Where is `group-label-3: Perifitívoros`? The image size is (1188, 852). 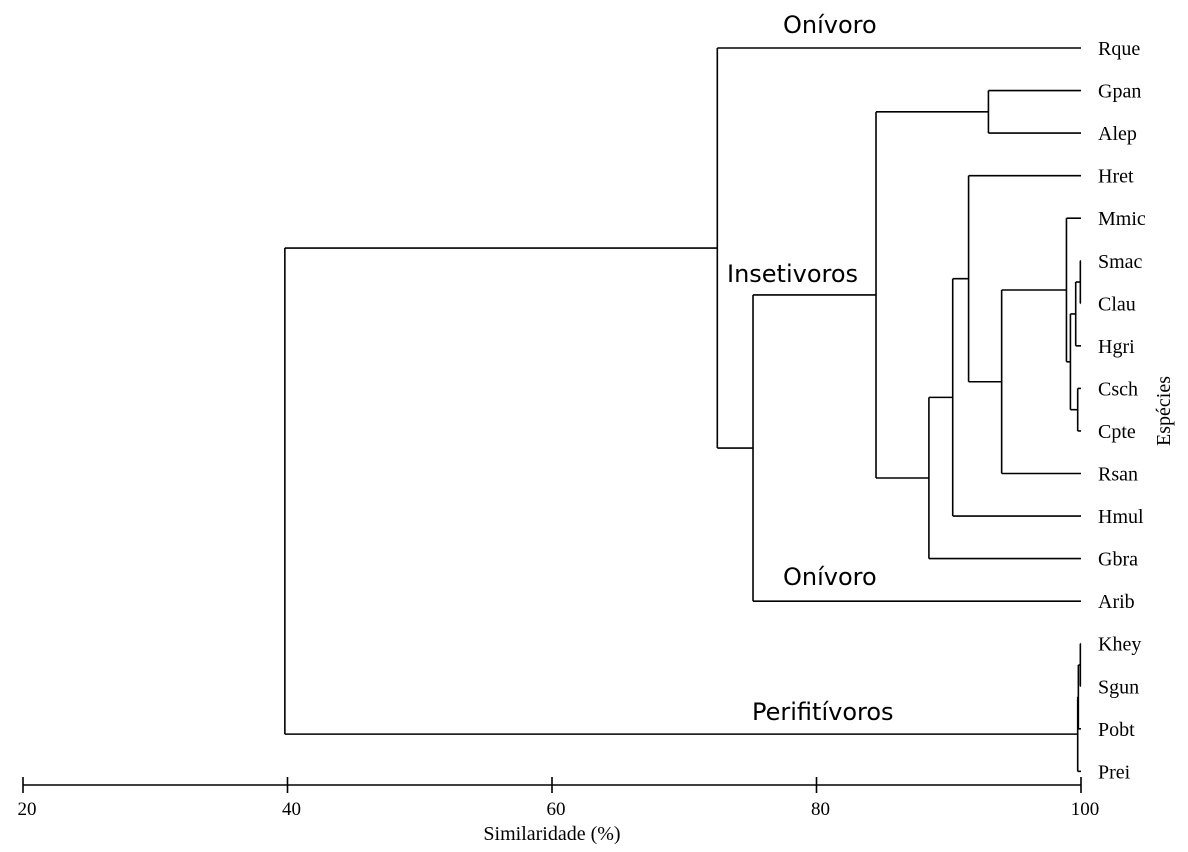 group-label-3: Perifitívoros is located at coordinates (823, 712).